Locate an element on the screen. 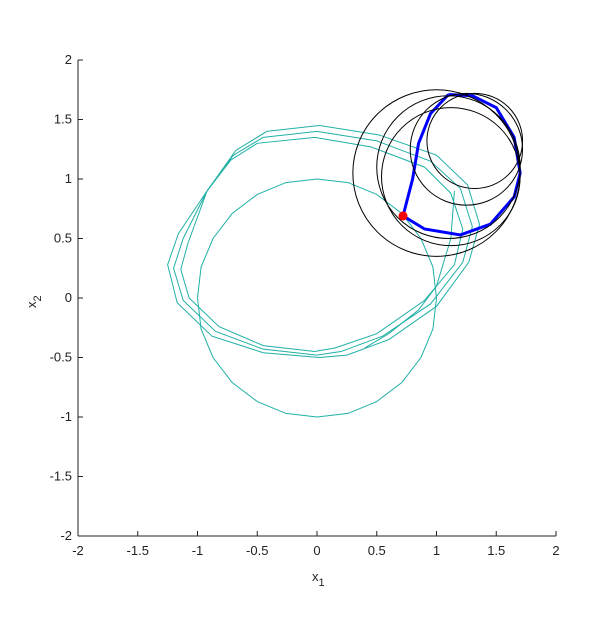 This screenshot has height=622, width=606. x-label-base: x is located at coordinates (315, 576).